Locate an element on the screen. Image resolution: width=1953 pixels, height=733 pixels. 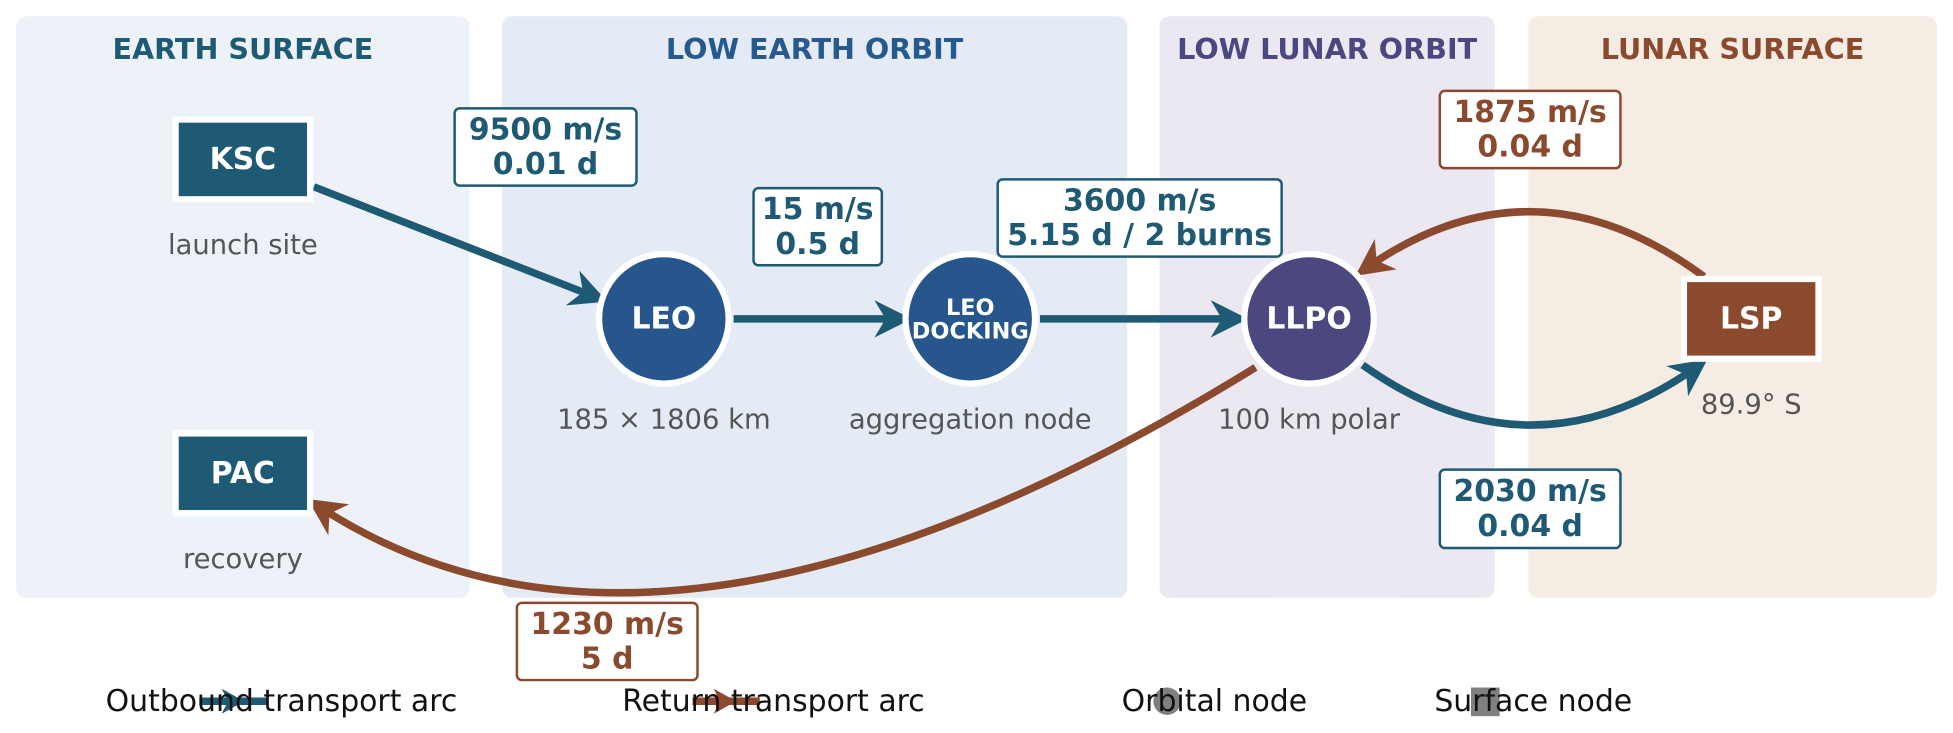
node-label: LSP is located at coordinates (1751, 319).